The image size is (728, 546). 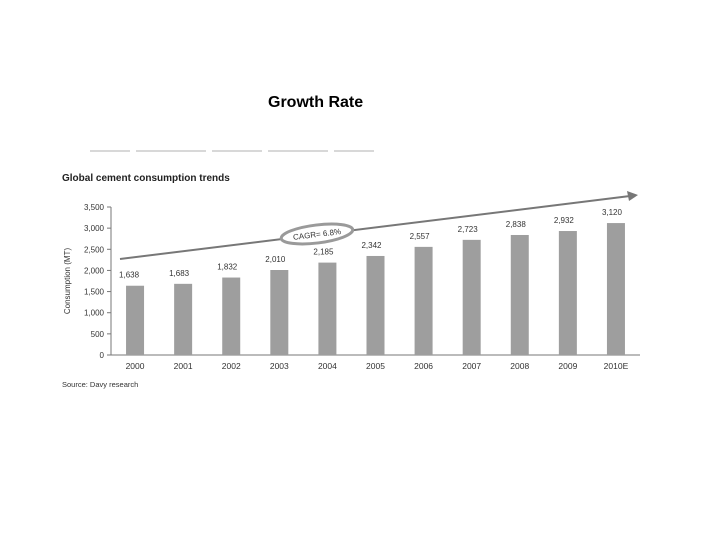 I want to click on y-tick-label: 1,000, so click(x=94, y=313).